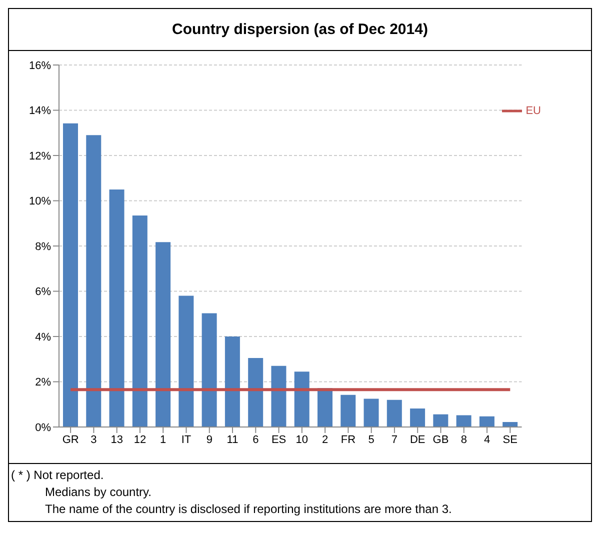 The height and width of the screenshot is (537, 600). Describe the element at coordinates (300, 30) in the screenshot. I see `chart-title: Country dispersion (as of Dec 2014)` at that location.